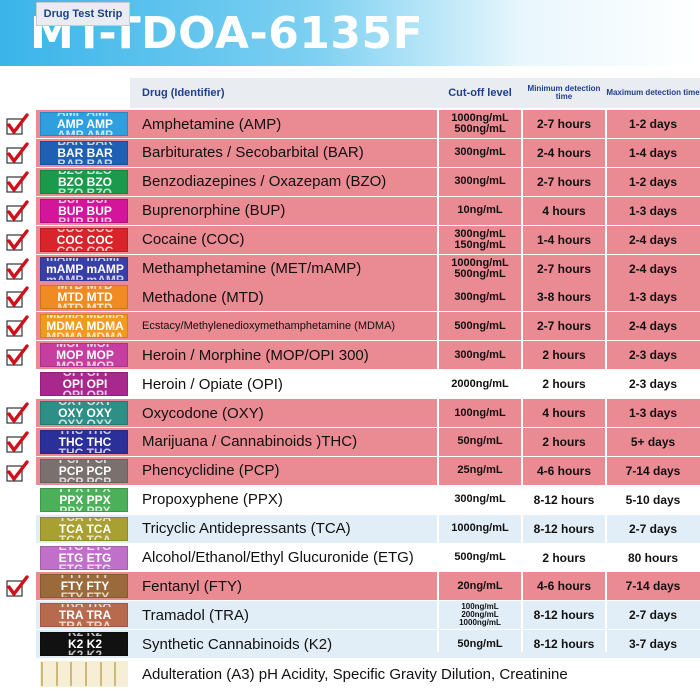 Image resolution: width=700 pixels, height=700 pixels. I want to click on maximum-detection-time: 5+ days, so click(653, 441).